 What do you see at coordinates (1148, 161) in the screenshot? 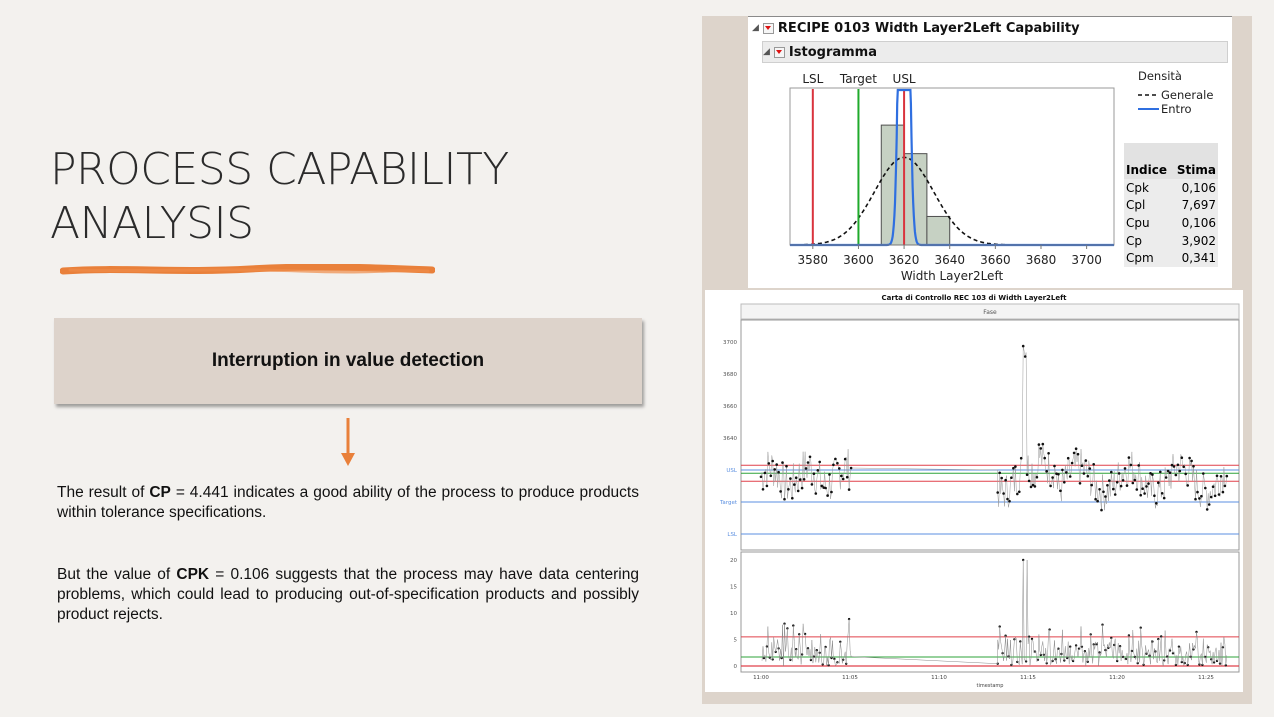
I see `stats-header-index: Indice` at bounding box center [1148, 161].